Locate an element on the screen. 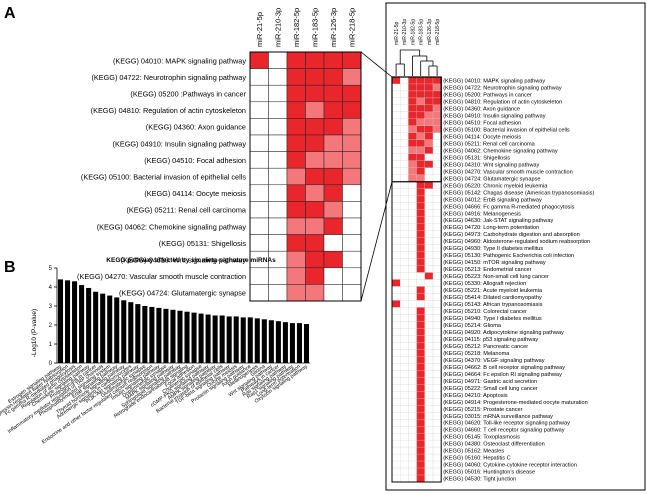  zoom-pathway-label: (KEGG) 04360: Axon guidance is located at coordinates (196, 127).